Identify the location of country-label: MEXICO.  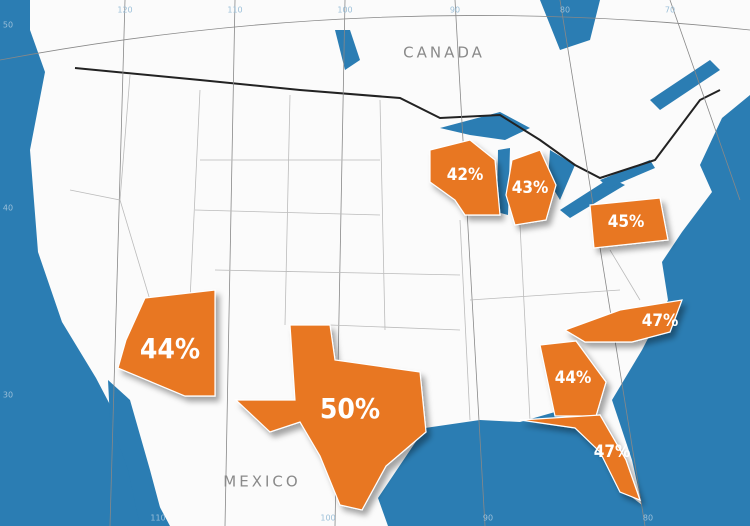
(261, 482).